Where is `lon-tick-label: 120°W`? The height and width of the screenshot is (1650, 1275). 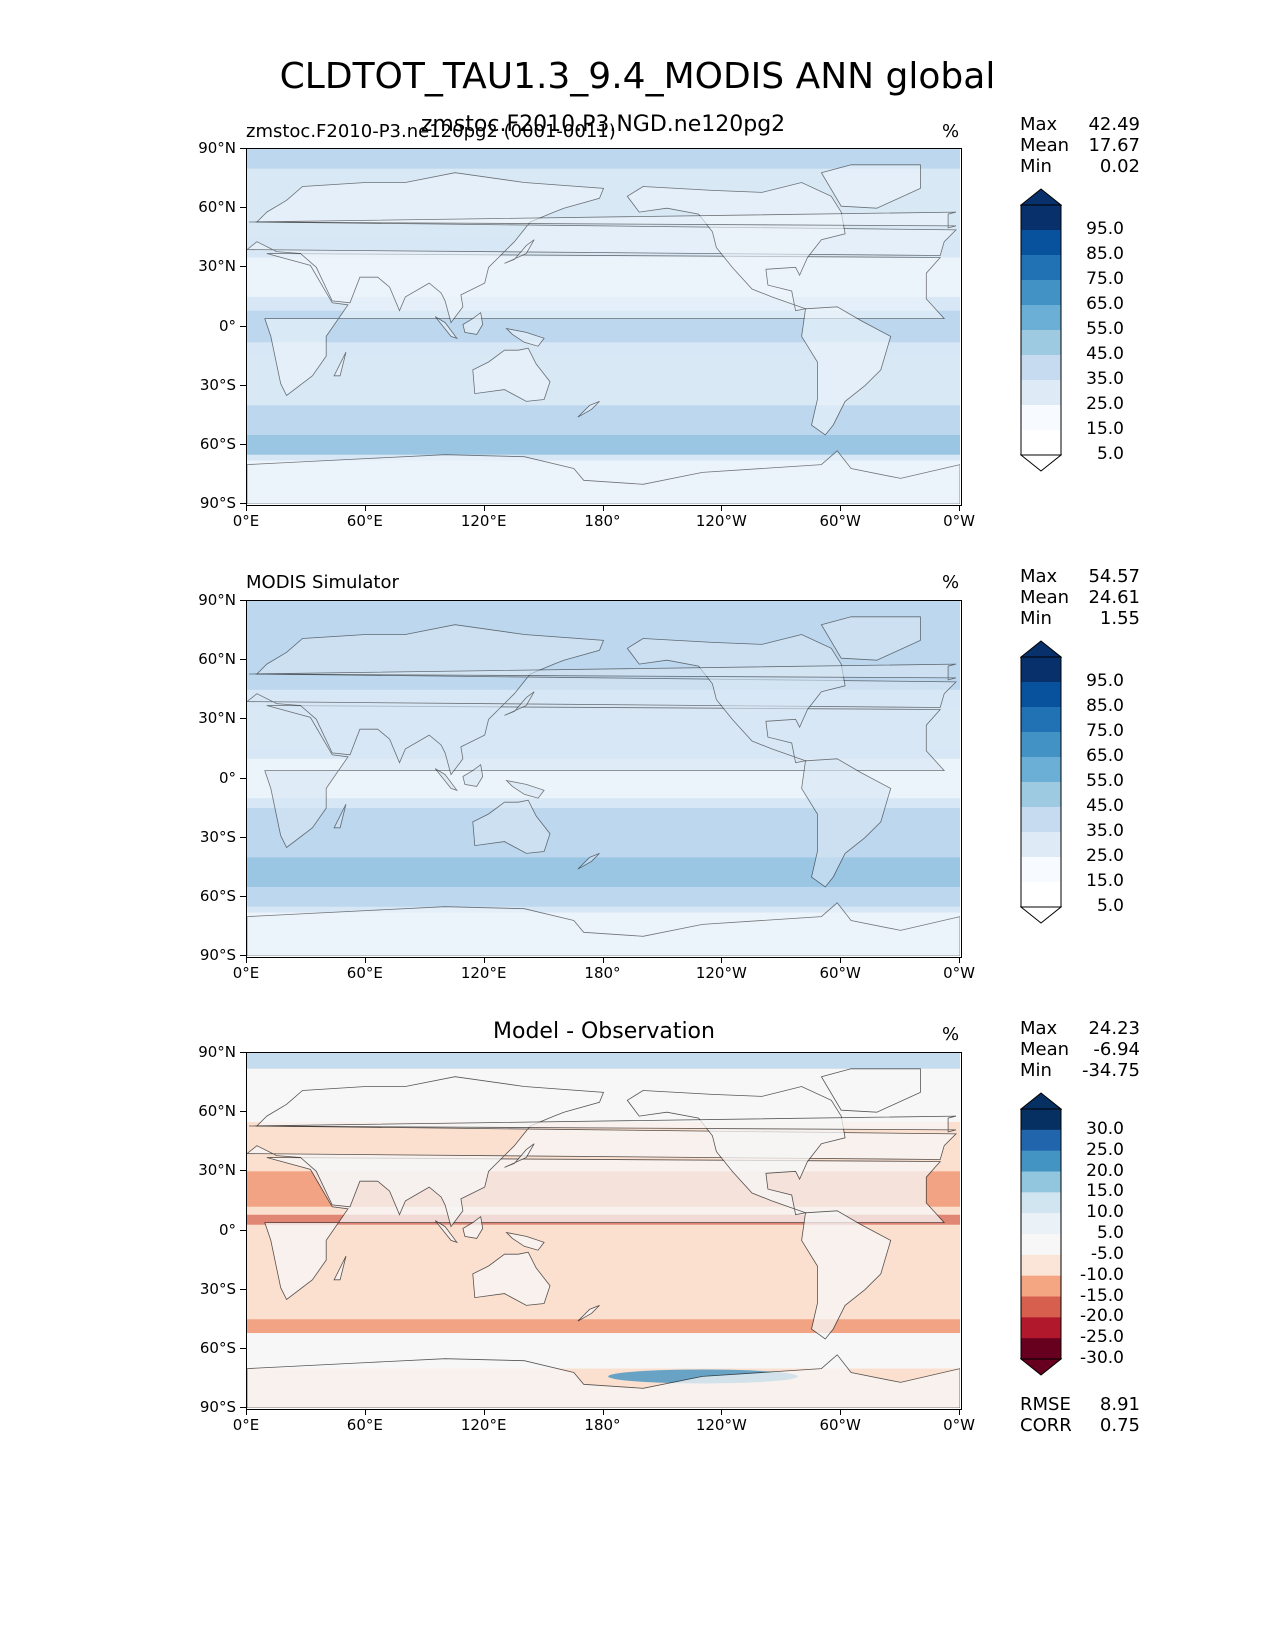
lon-tick-label: 120°W is located at coordinates (721, 521).